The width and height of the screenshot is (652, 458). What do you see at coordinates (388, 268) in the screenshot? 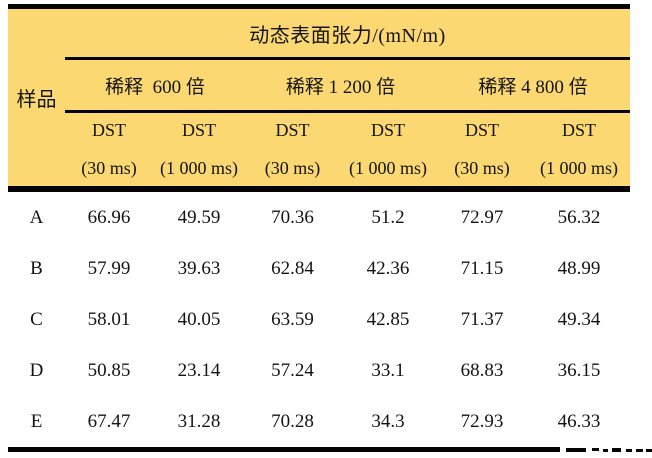
I see `value-cell: 42.36` at bounding box center [388, 268].